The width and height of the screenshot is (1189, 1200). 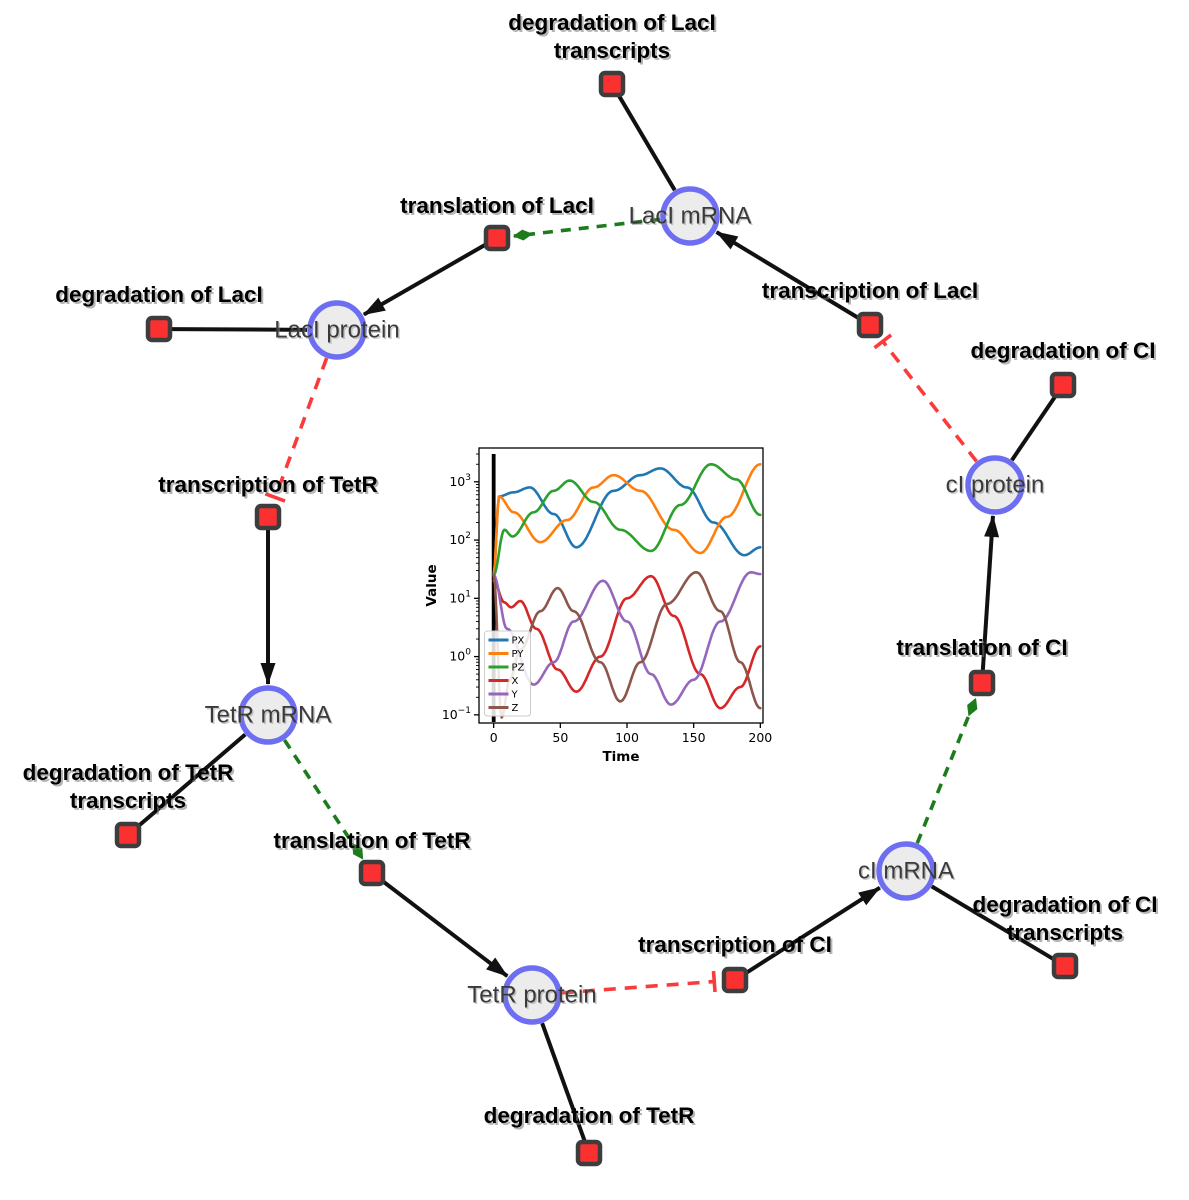 I want to click on reaction-label-shadow-transcription-ci-0: transcription of CI, so click(x=737, y=946).